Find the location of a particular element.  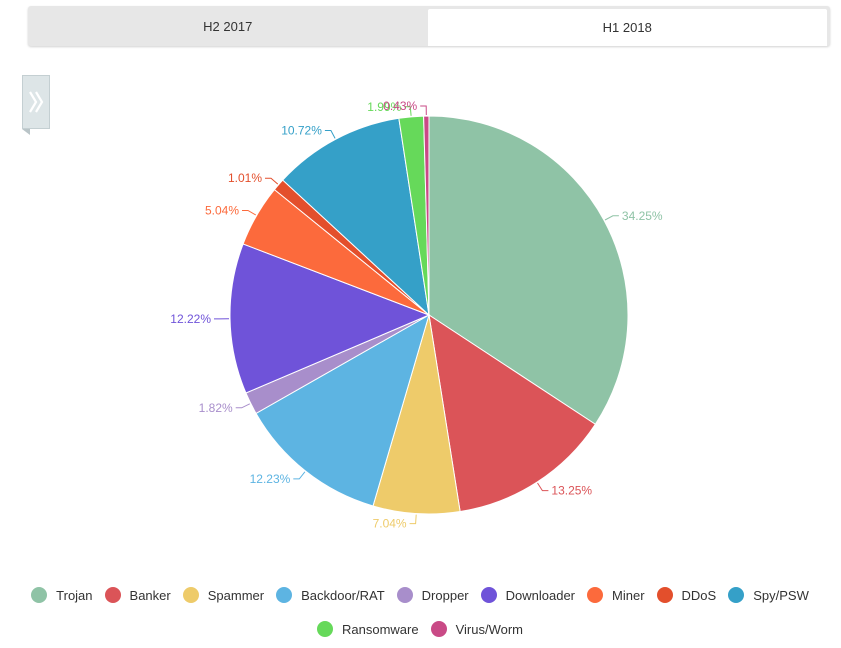

pie-slice-banker is located at coordinates (512, 413).